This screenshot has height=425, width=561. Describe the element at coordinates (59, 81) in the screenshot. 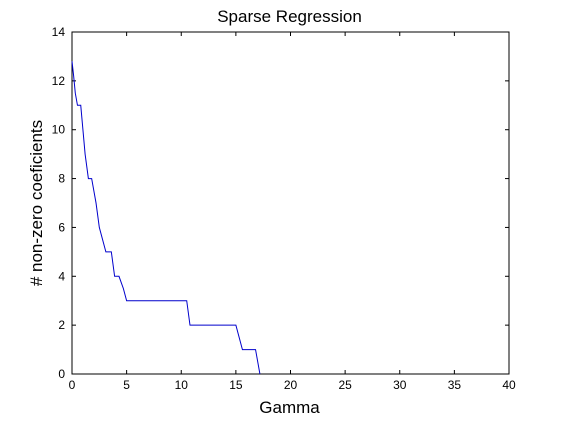

I see `y-tick-label: 12` at that location.